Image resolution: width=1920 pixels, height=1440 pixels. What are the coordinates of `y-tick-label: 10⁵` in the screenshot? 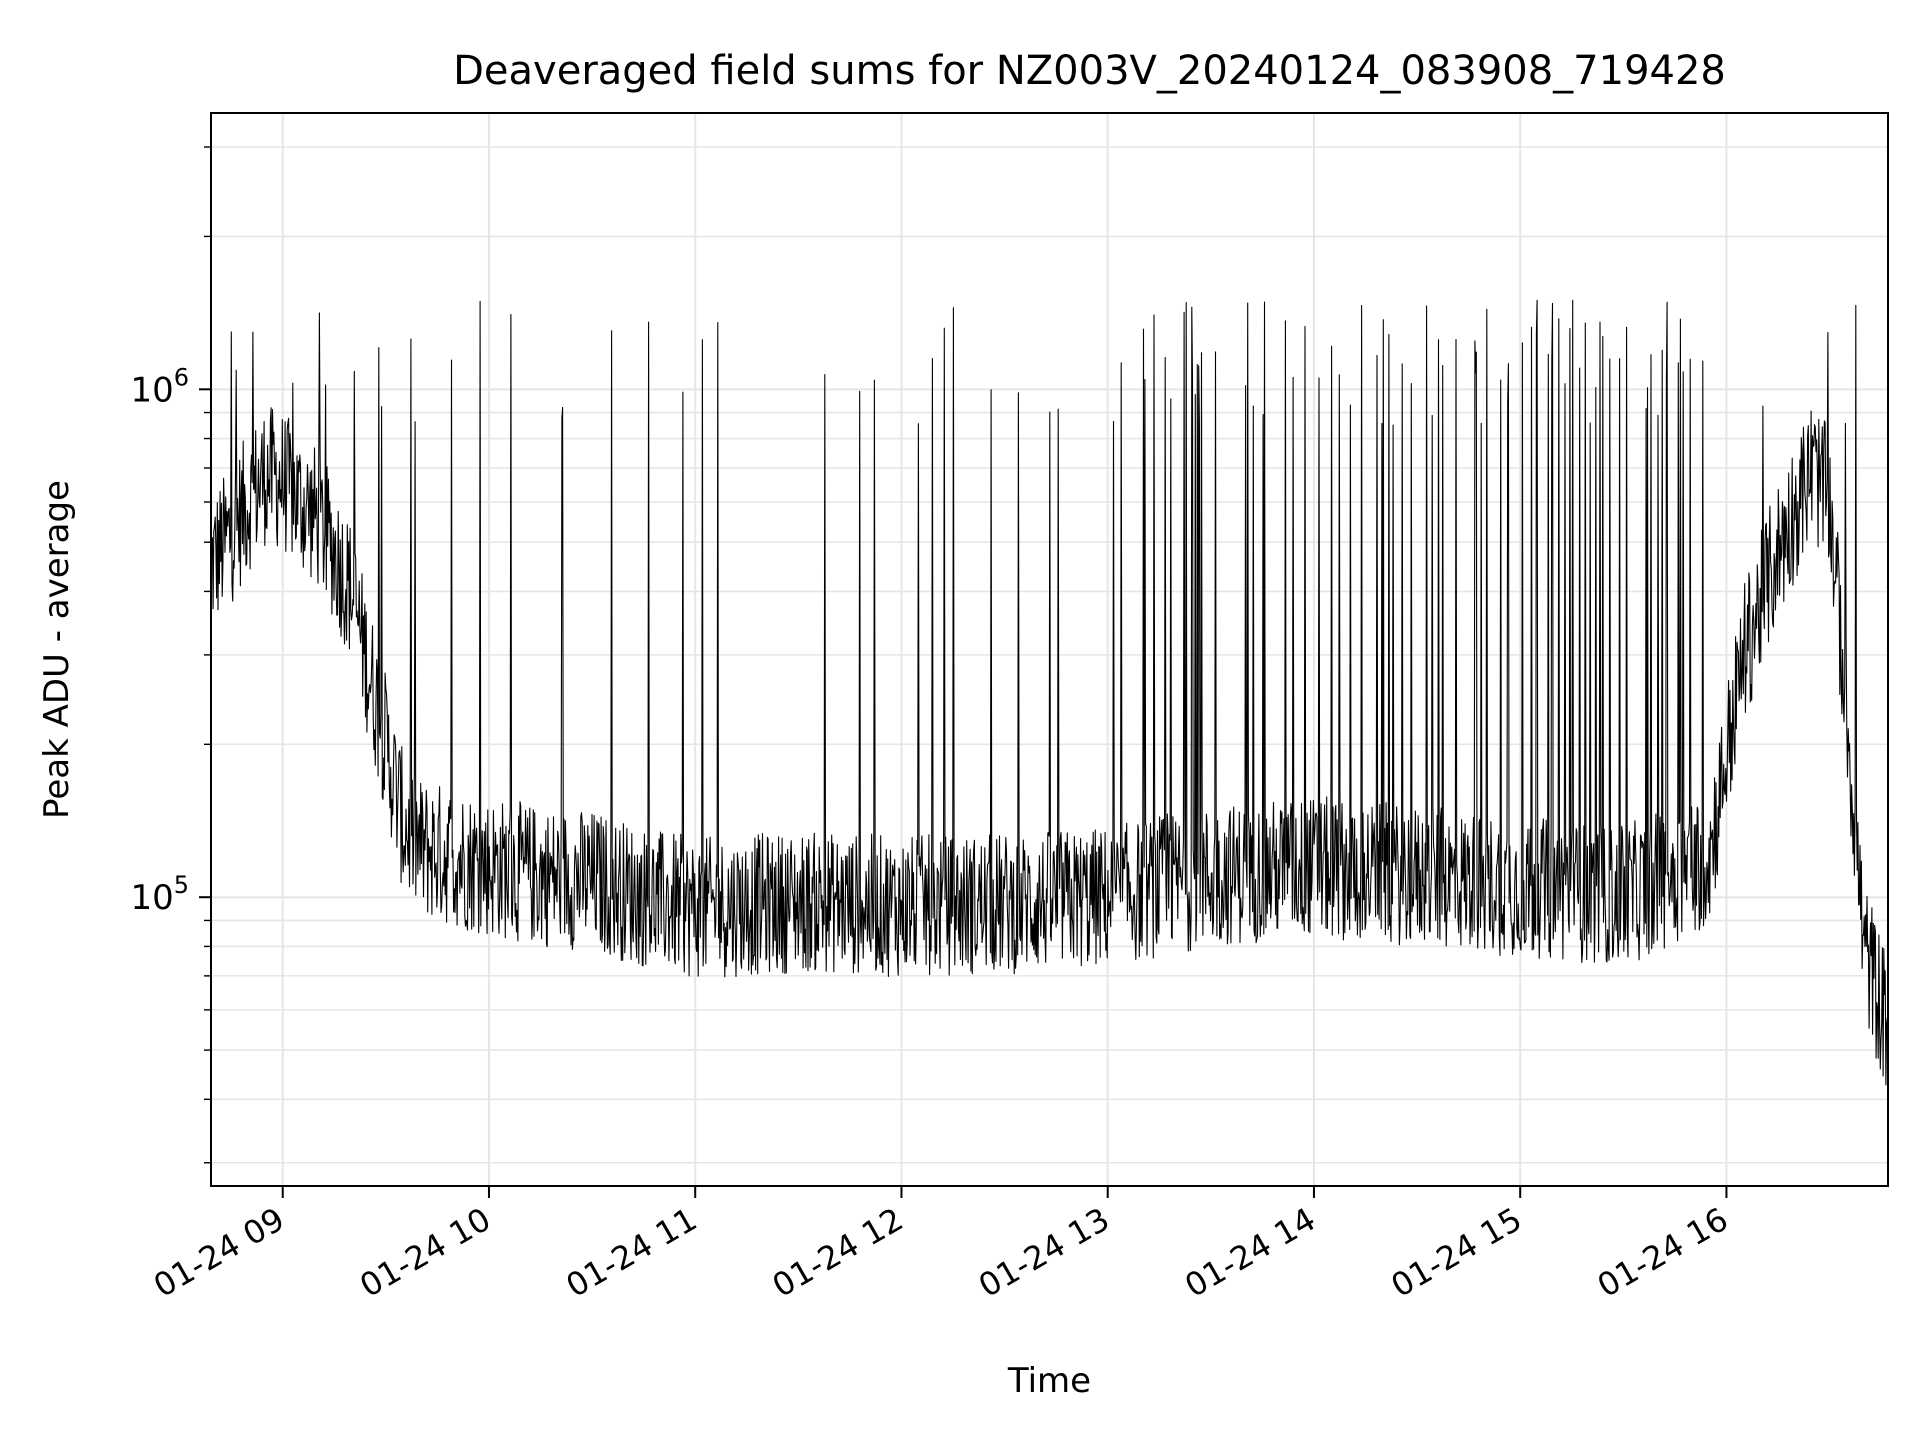 It's located at (159, 894).